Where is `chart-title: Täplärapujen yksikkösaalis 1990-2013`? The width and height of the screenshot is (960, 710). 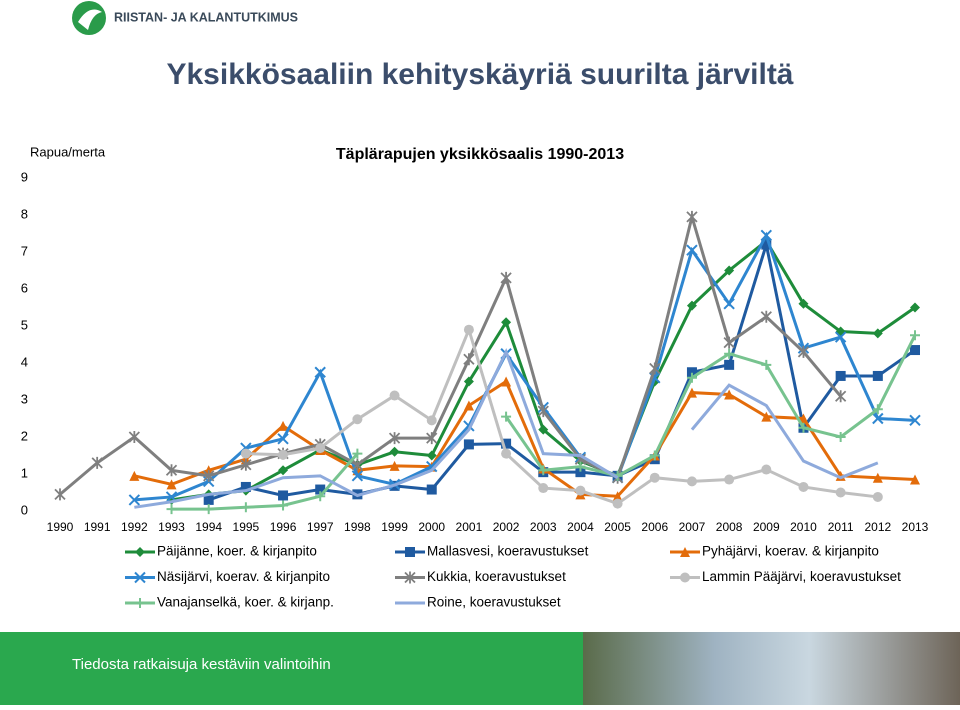
chart-title: Täplärapujen yksikkösaalis 1990-2013 is located at coordinates (480, 154).